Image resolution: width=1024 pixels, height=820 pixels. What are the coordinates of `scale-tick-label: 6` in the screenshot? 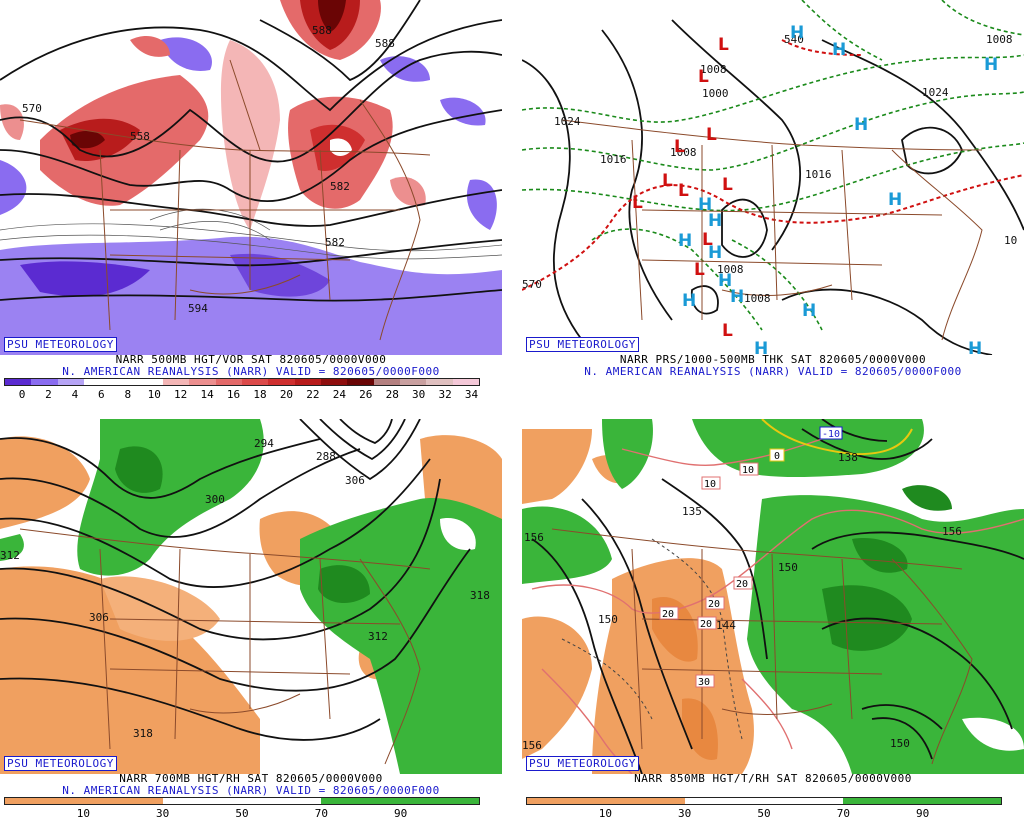 It's located at (101, 394).